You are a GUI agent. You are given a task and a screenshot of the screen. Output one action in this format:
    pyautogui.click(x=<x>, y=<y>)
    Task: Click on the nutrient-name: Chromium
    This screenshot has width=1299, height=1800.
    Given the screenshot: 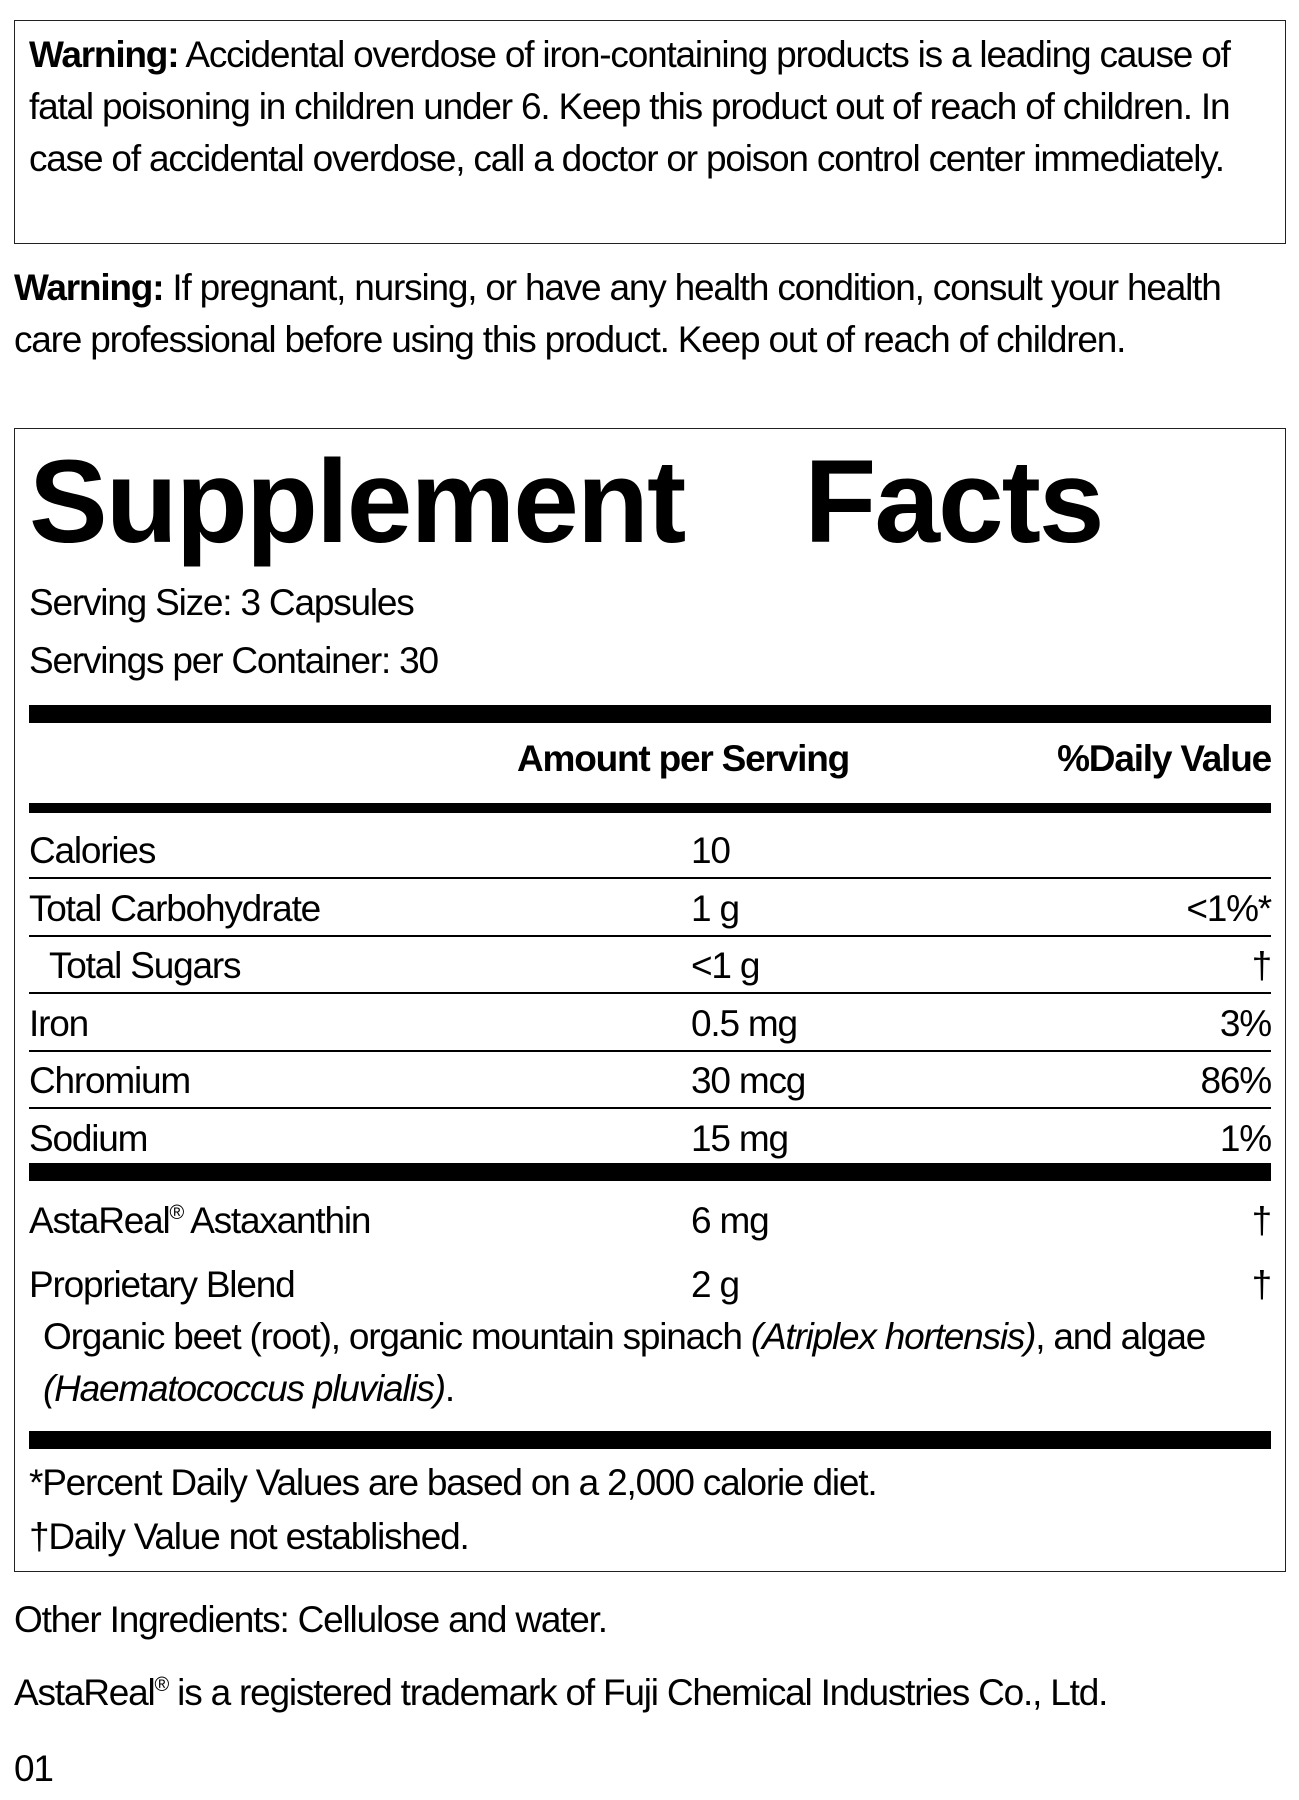 What is the action you would take?
    pyautogui.click(x=110, y=1080)
    